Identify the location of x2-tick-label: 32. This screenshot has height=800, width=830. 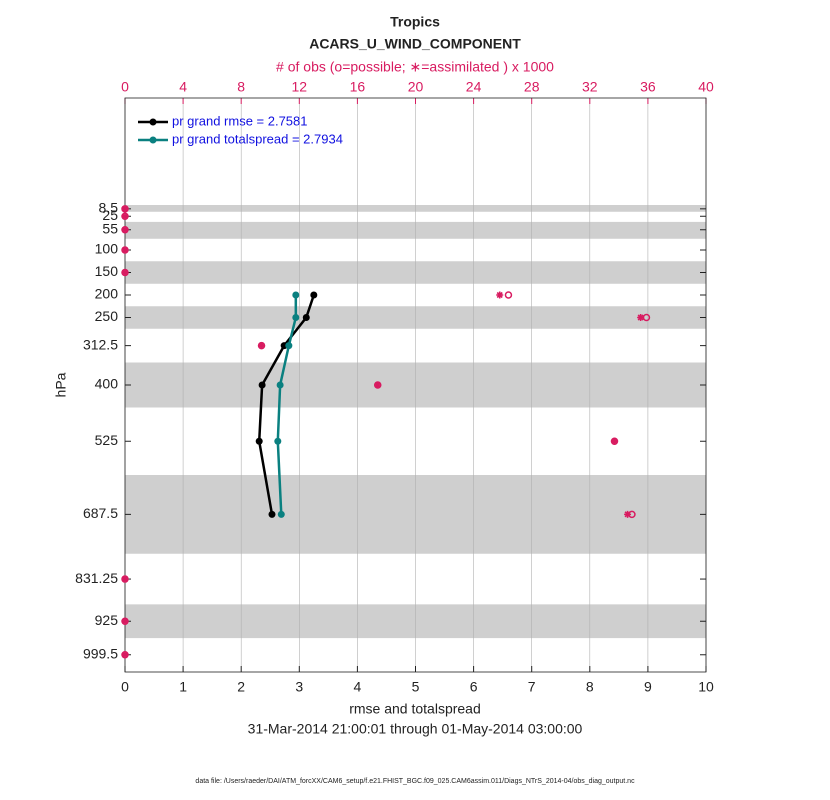
(590, 87).